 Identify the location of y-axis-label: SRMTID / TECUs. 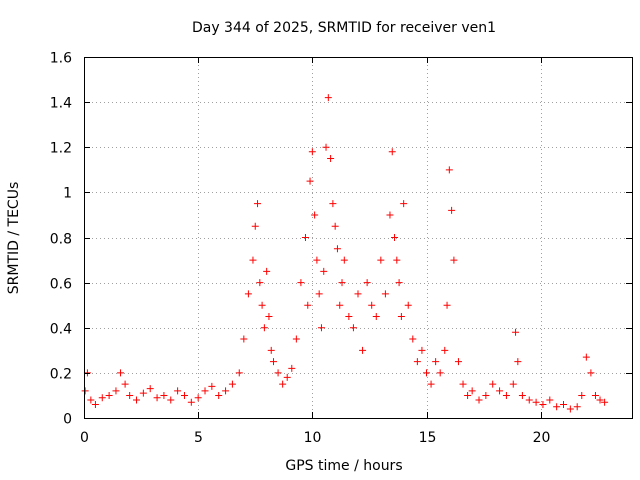
(14, 238).